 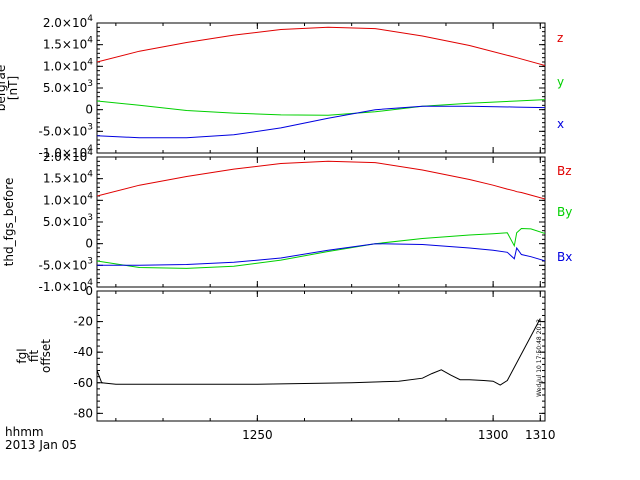 What do you see at coordinates (321, 122) in the screenshot?
I see `series-line-x` at bounding box center [321, 122].